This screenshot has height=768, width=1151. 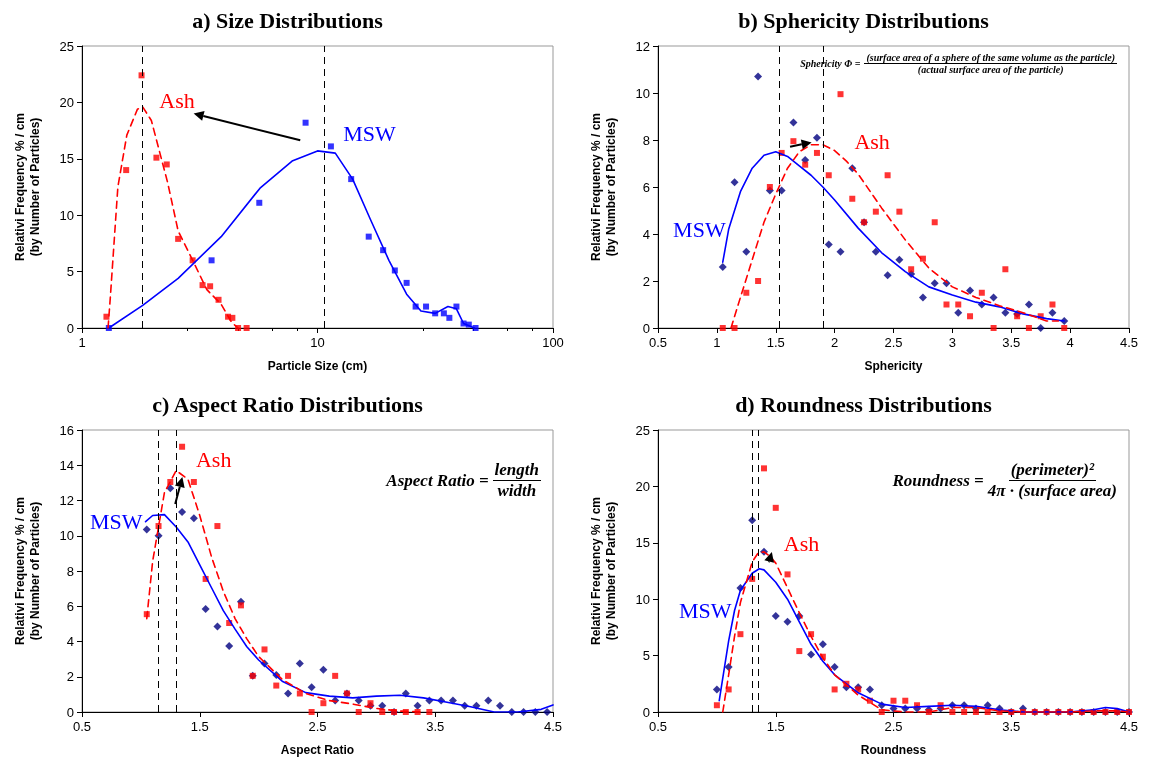 I want to click on annotation: Sphericity Φ = (surface area of a sphere of the same volume as the particle) (actual surface area of the particle), so click(x=958, y=63).